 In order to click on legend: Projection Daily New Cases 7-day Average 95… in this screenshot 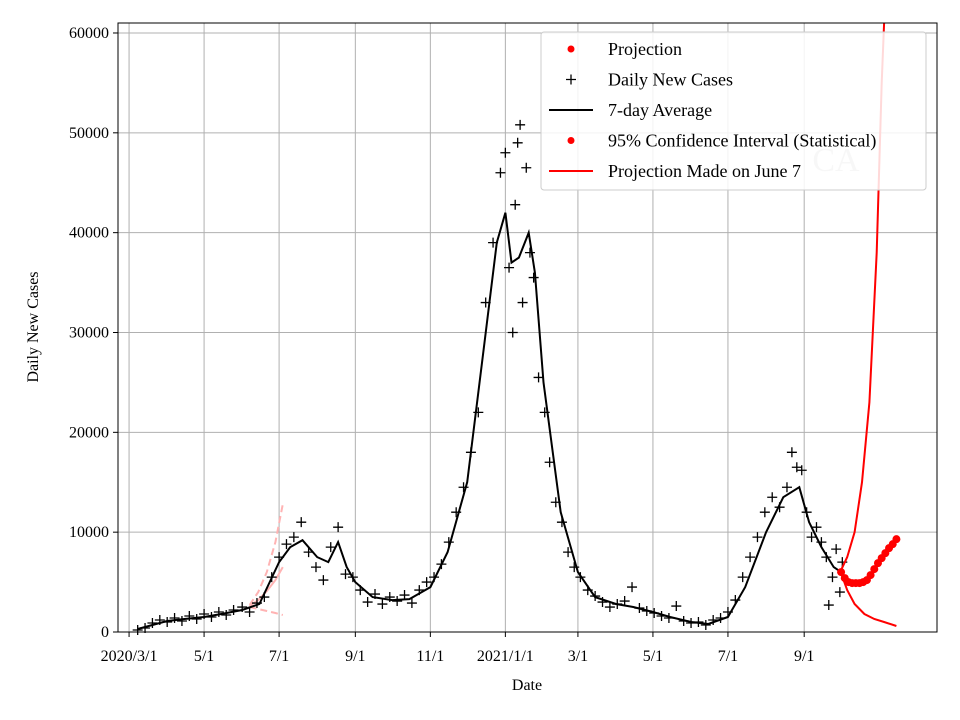, I will do `click(733, 111)`.